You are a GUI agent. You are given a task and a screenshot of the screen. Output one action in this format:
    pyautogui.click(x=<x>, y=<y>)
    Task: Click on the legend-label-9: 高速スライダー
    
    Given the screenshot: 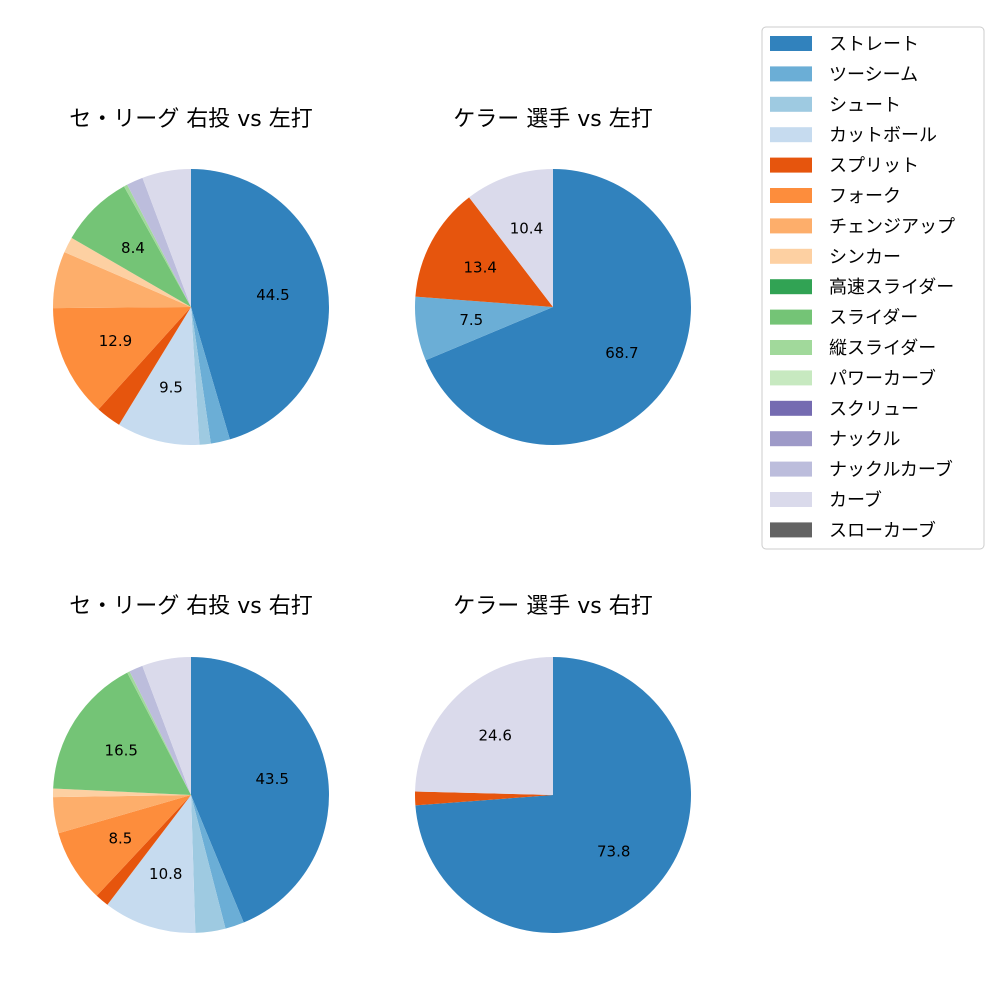 What is the action you would take?
    pyautogui.click(x=891, y=287)
    